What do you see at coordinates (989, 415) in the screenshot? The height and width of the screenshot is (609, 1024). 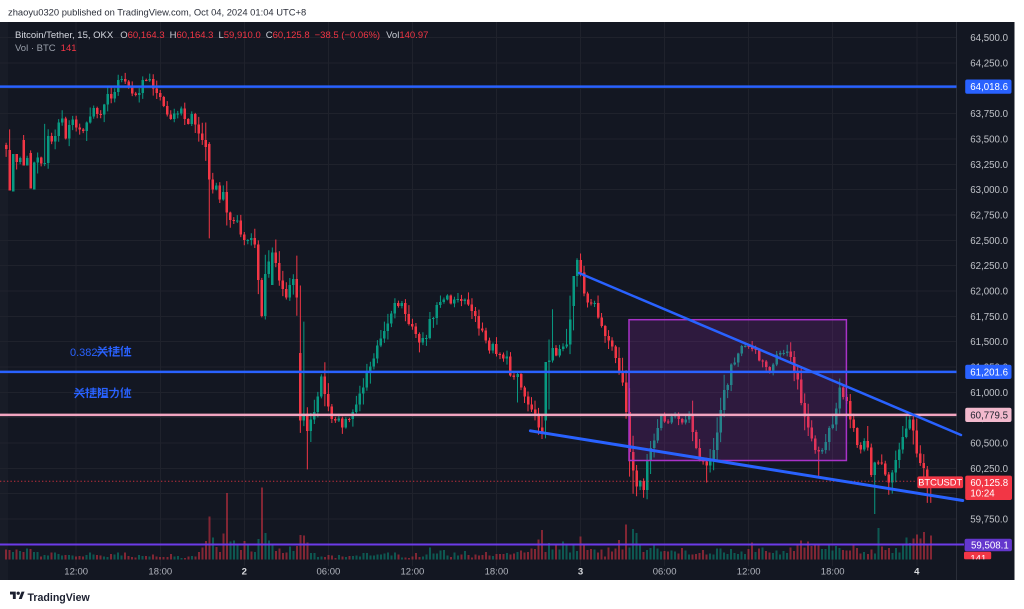 I see `svg-text: 60,779.5` at bounding box center [989, 415].